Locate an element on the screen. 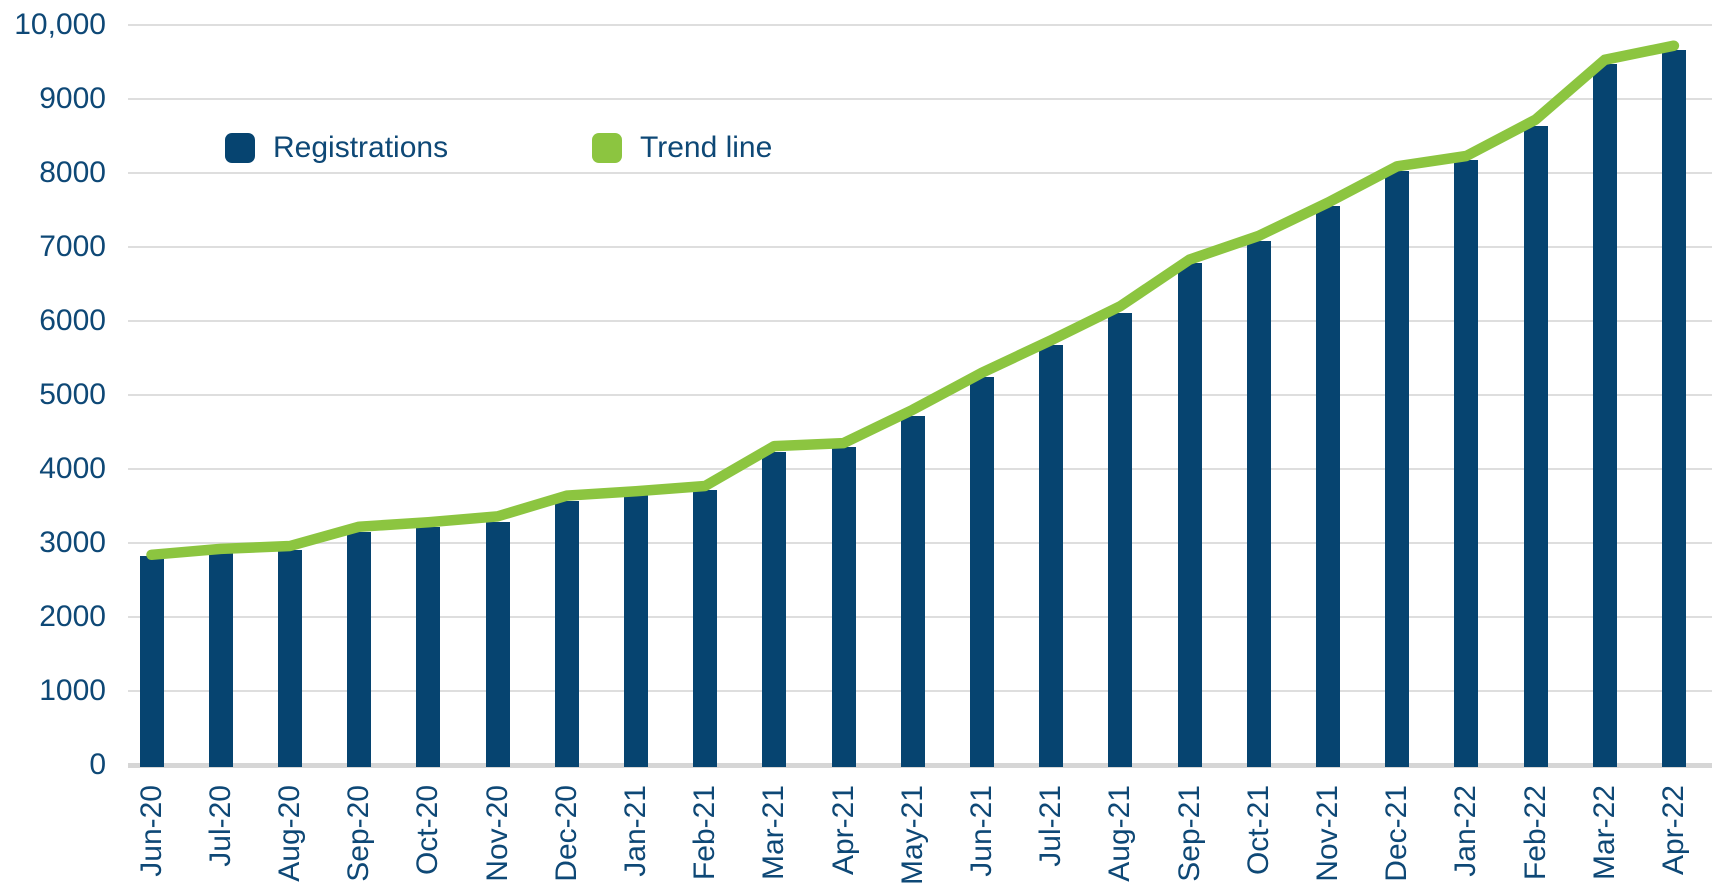 Image resolution: width=1712 pixels, height=893 pixels. x-tick-label: Sep-21 is located at coordinates (1189, 833).